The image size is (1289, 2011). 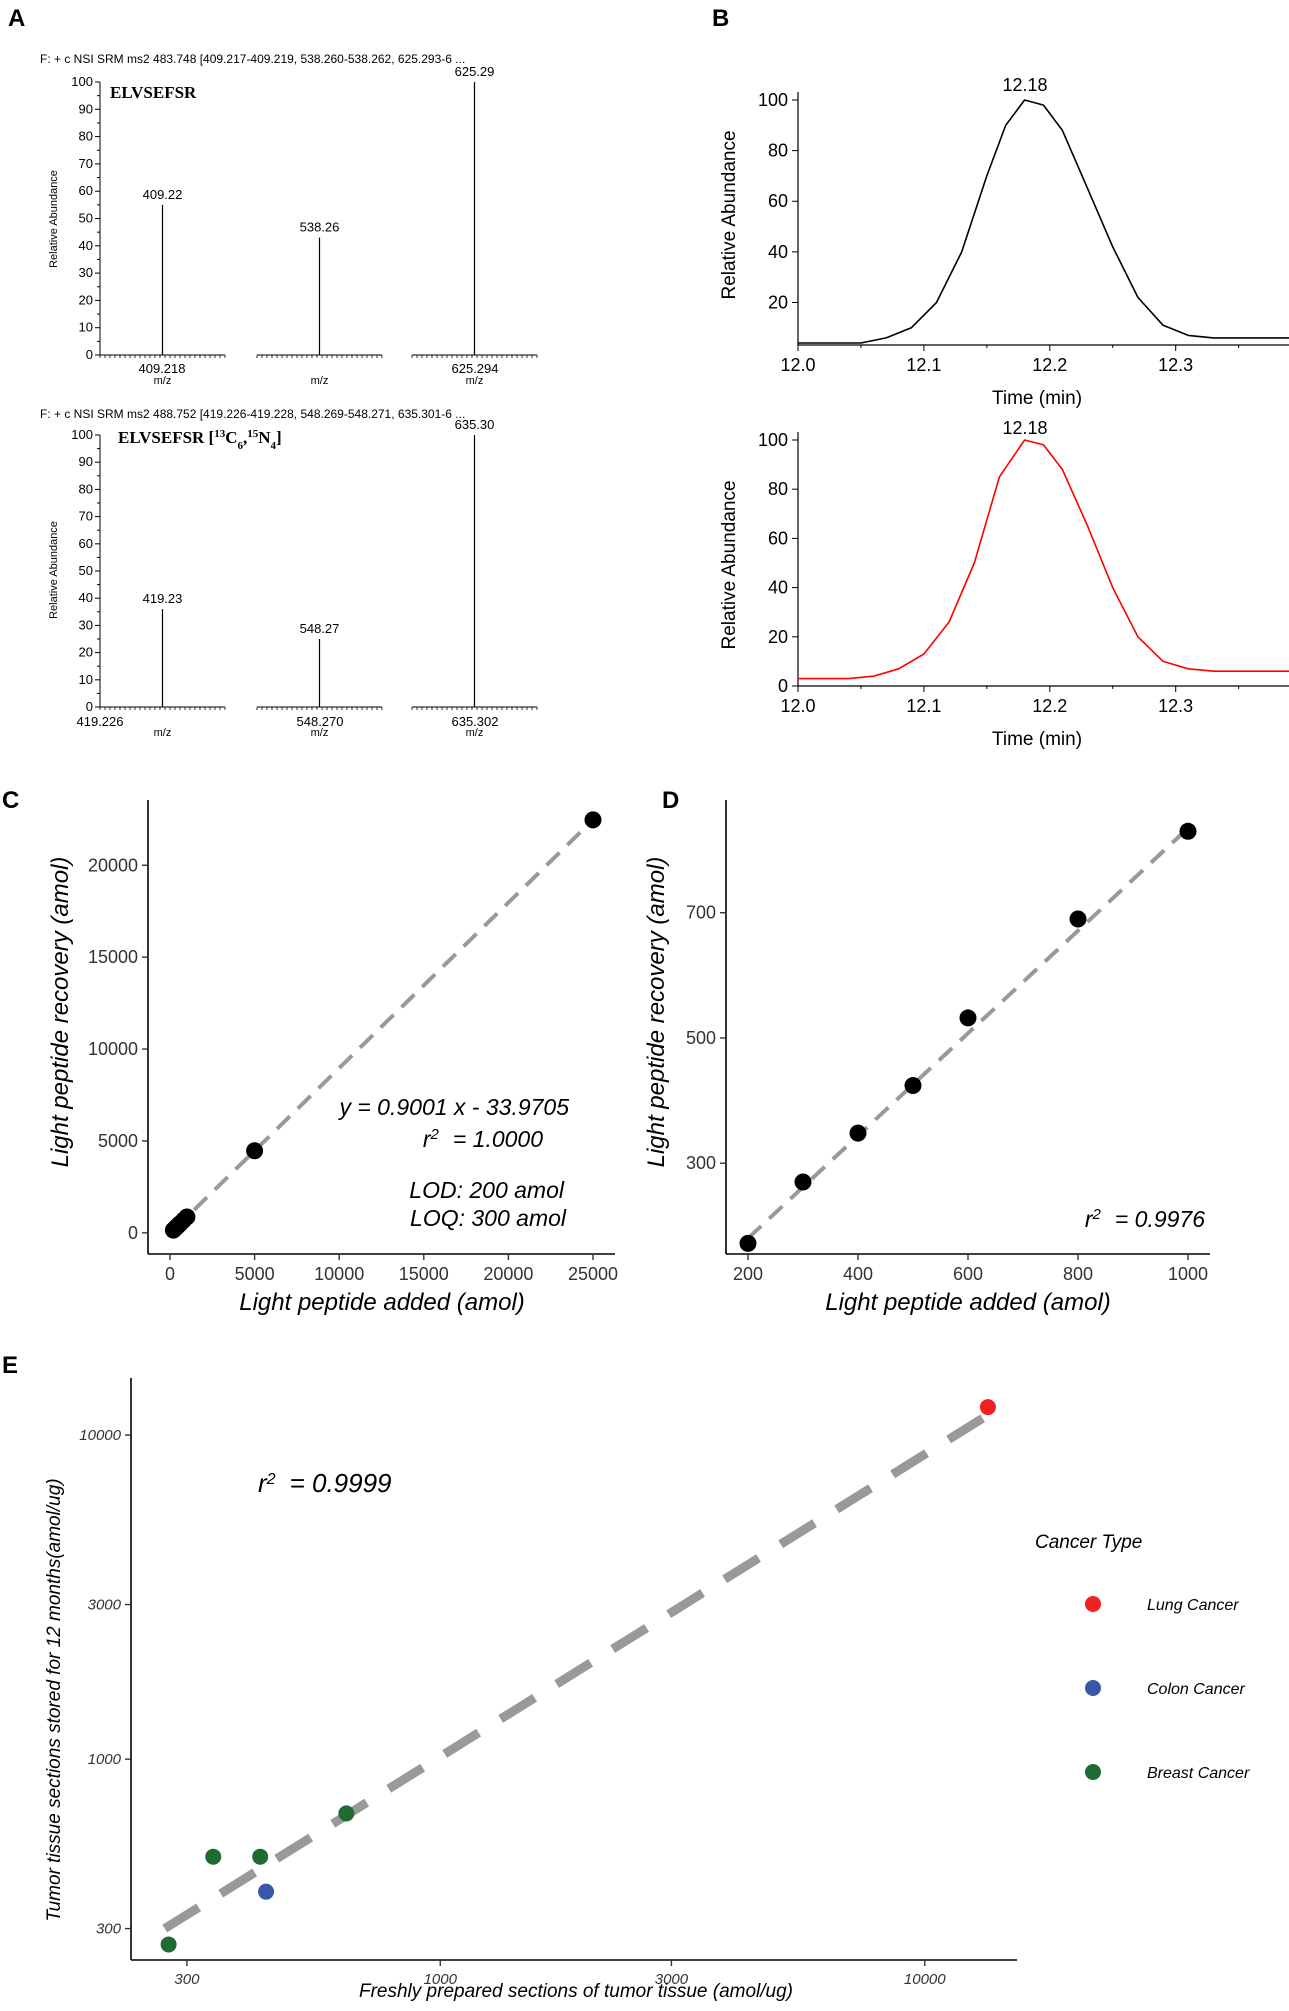 What do you see at coordinates (672, 1979) in the screenshot?
I see `e-x-tick-label: 3000` at bounding box center [672, 1979].